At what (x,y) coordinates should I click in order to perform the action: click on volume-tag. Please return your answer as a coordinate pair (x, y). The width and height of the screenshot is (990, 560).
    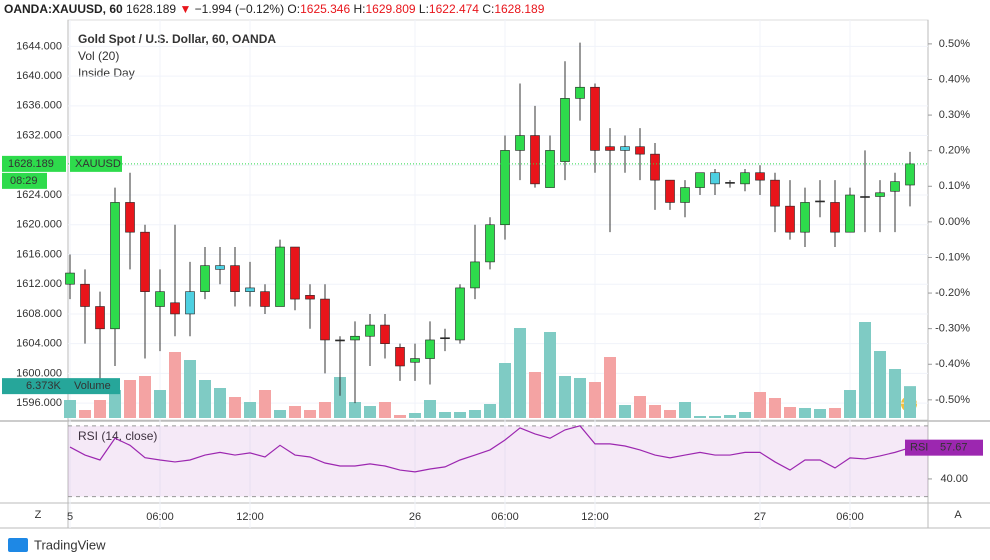
    Looking at the image, I should click on (61, 386).